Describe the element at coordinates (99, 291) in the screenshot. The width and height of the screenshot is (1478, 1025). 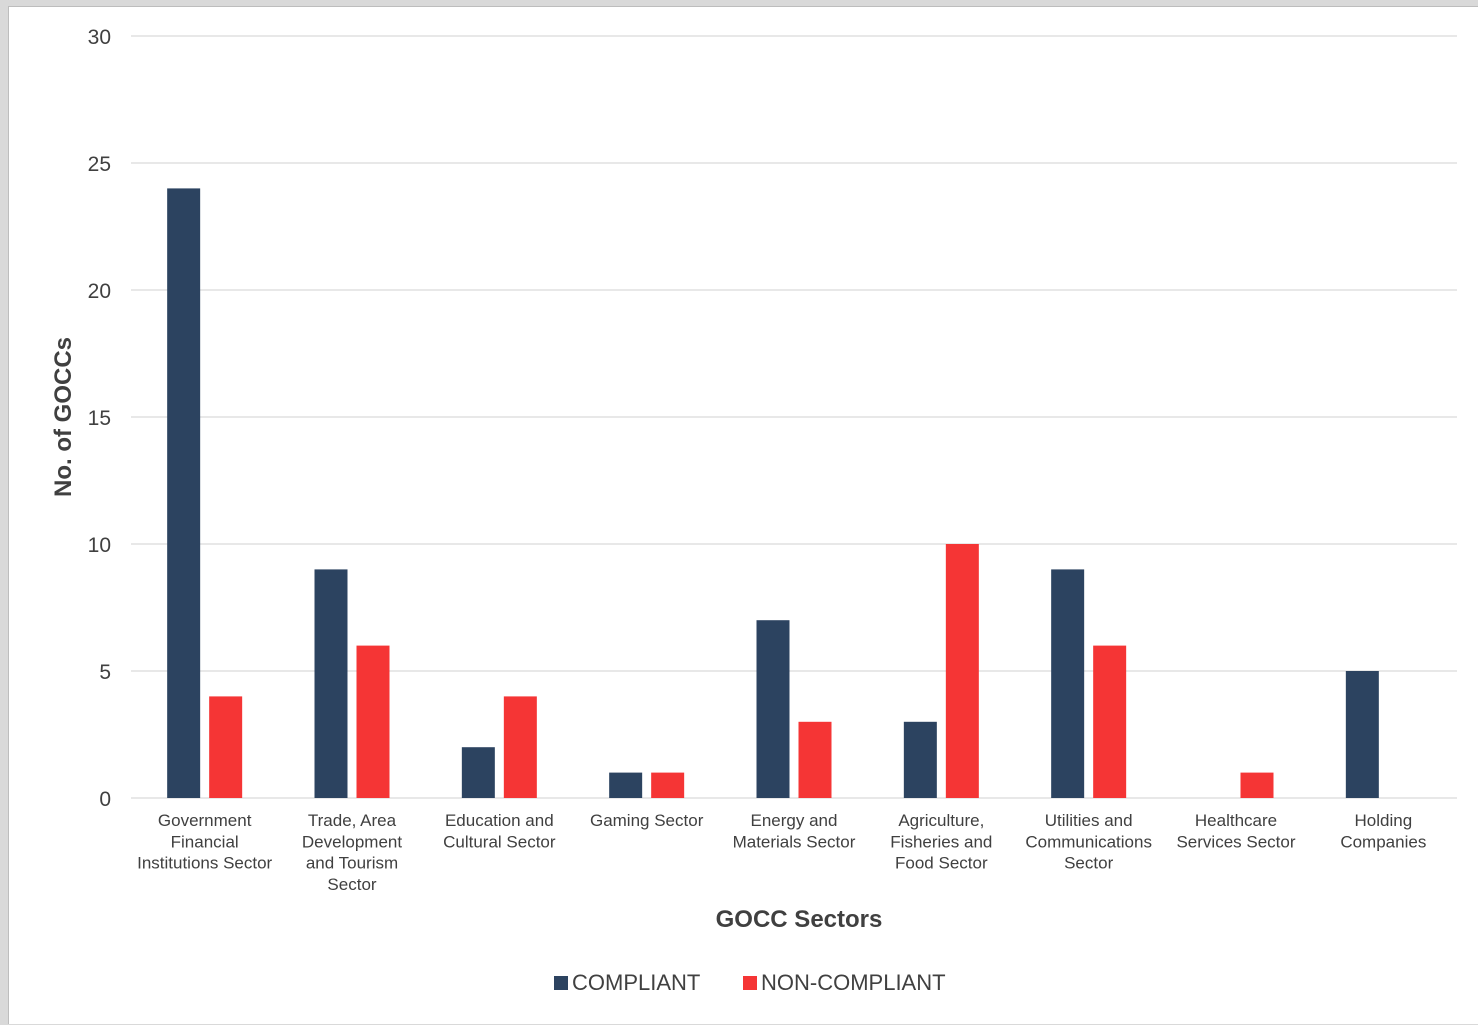
I see `y-tick-label: 20` at that location.